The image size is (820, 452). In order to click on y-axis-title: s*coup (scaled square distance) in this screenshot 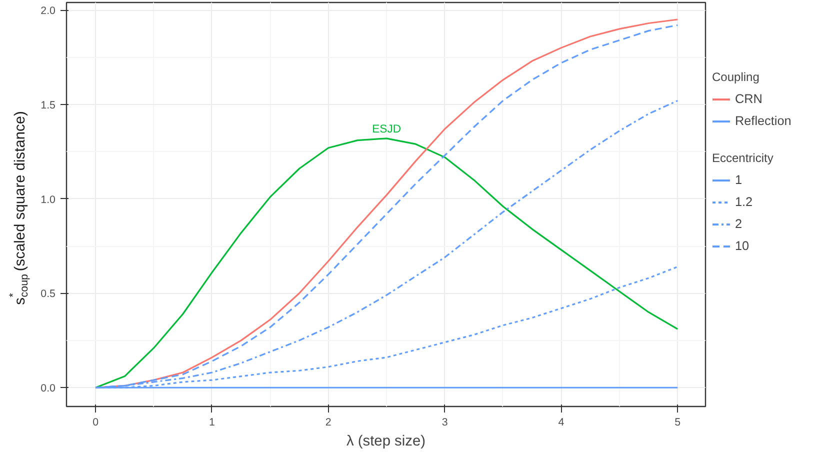, I will do `click(19, 208)`.